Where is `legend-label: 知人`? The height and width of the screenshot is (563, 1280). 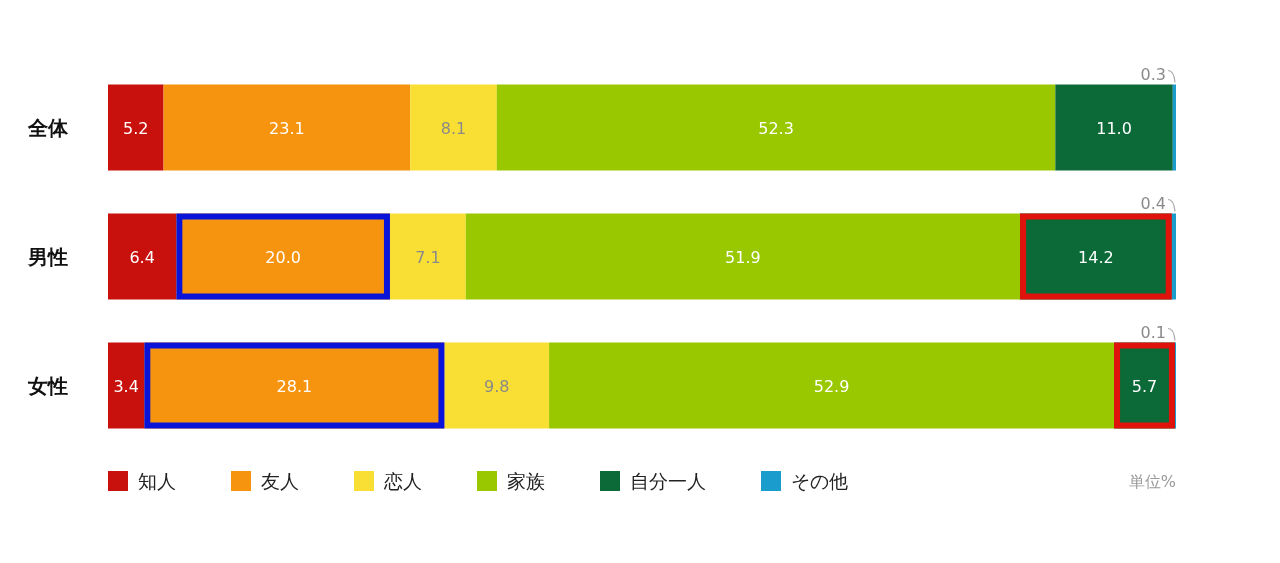
legend-label: 知人 is located at coordinates (157, 481).